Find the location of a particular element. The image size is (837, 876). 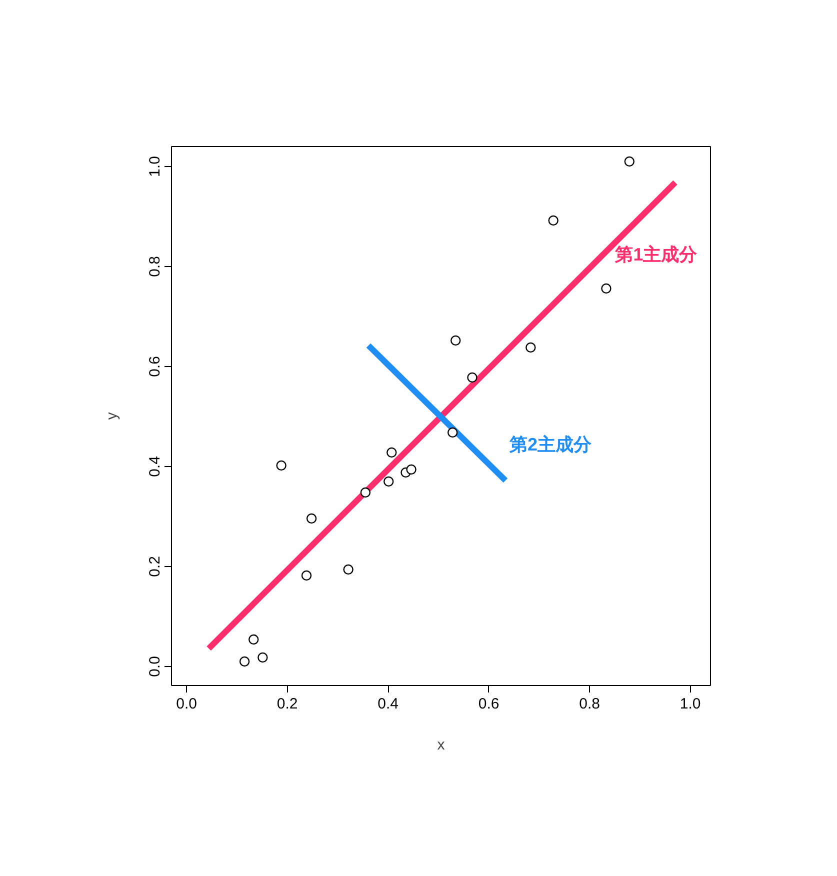

x-tick-label: 1.0 is located at coordinates (690, 704).